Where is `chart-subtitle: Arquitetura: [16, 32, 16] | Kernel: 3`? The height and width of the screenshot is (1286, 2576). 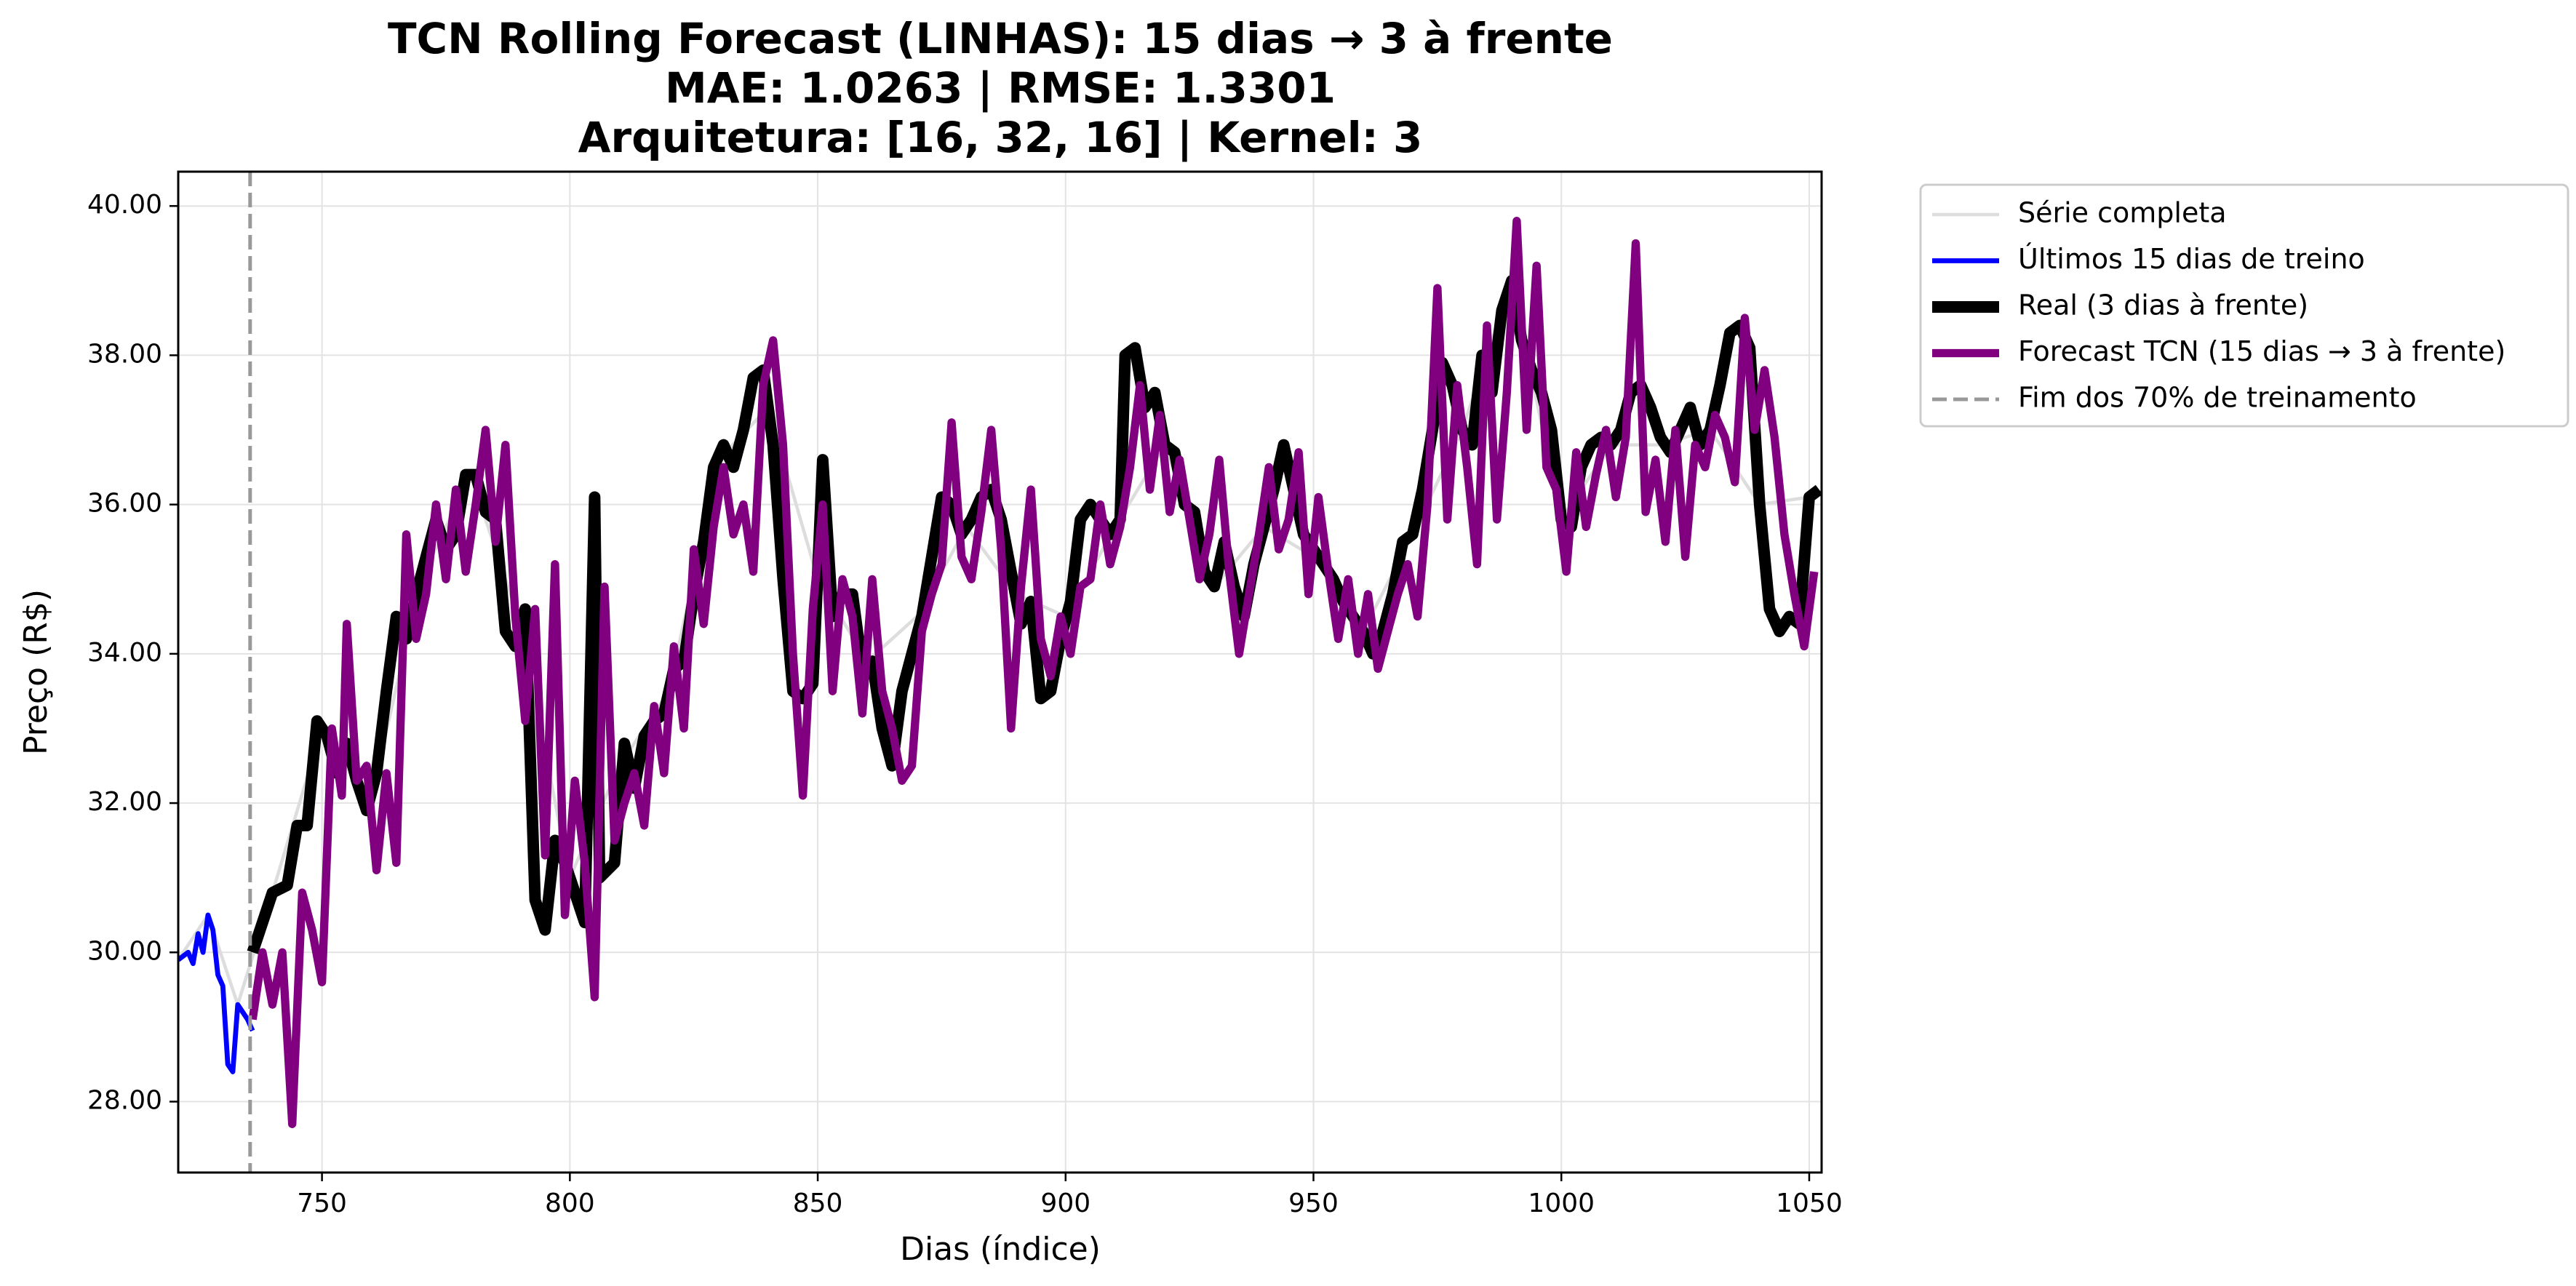
chart-subtitle: Arquitetura: [16, 32, 16] | Kernel: 3 is located at coordinates (1000, 137).